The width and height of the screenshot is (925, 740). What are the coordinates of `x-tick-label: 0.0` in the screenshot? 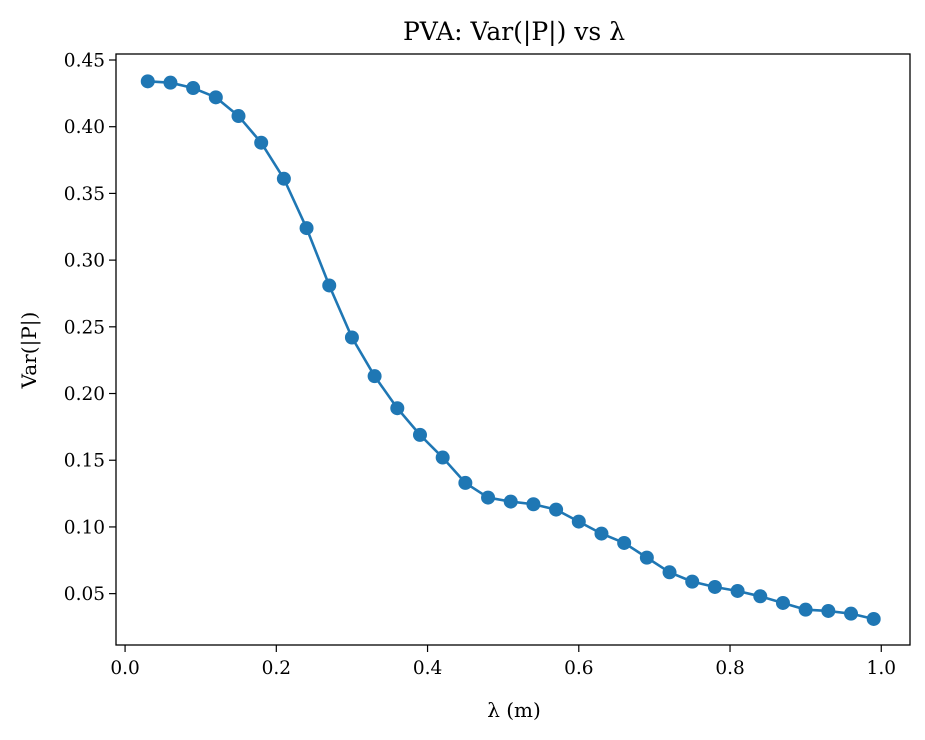 It's located at (124, 668).